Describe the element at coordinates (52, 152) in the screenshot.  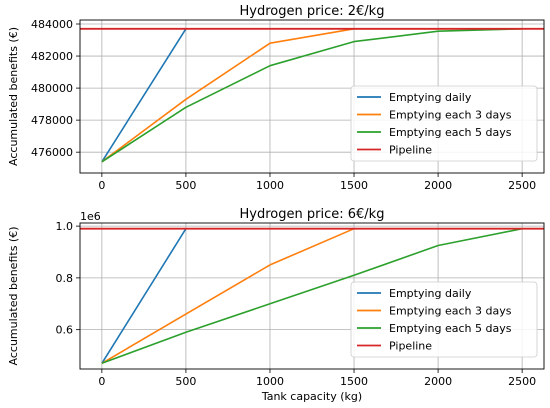
I see `y-tick-label: 476000` at that location.